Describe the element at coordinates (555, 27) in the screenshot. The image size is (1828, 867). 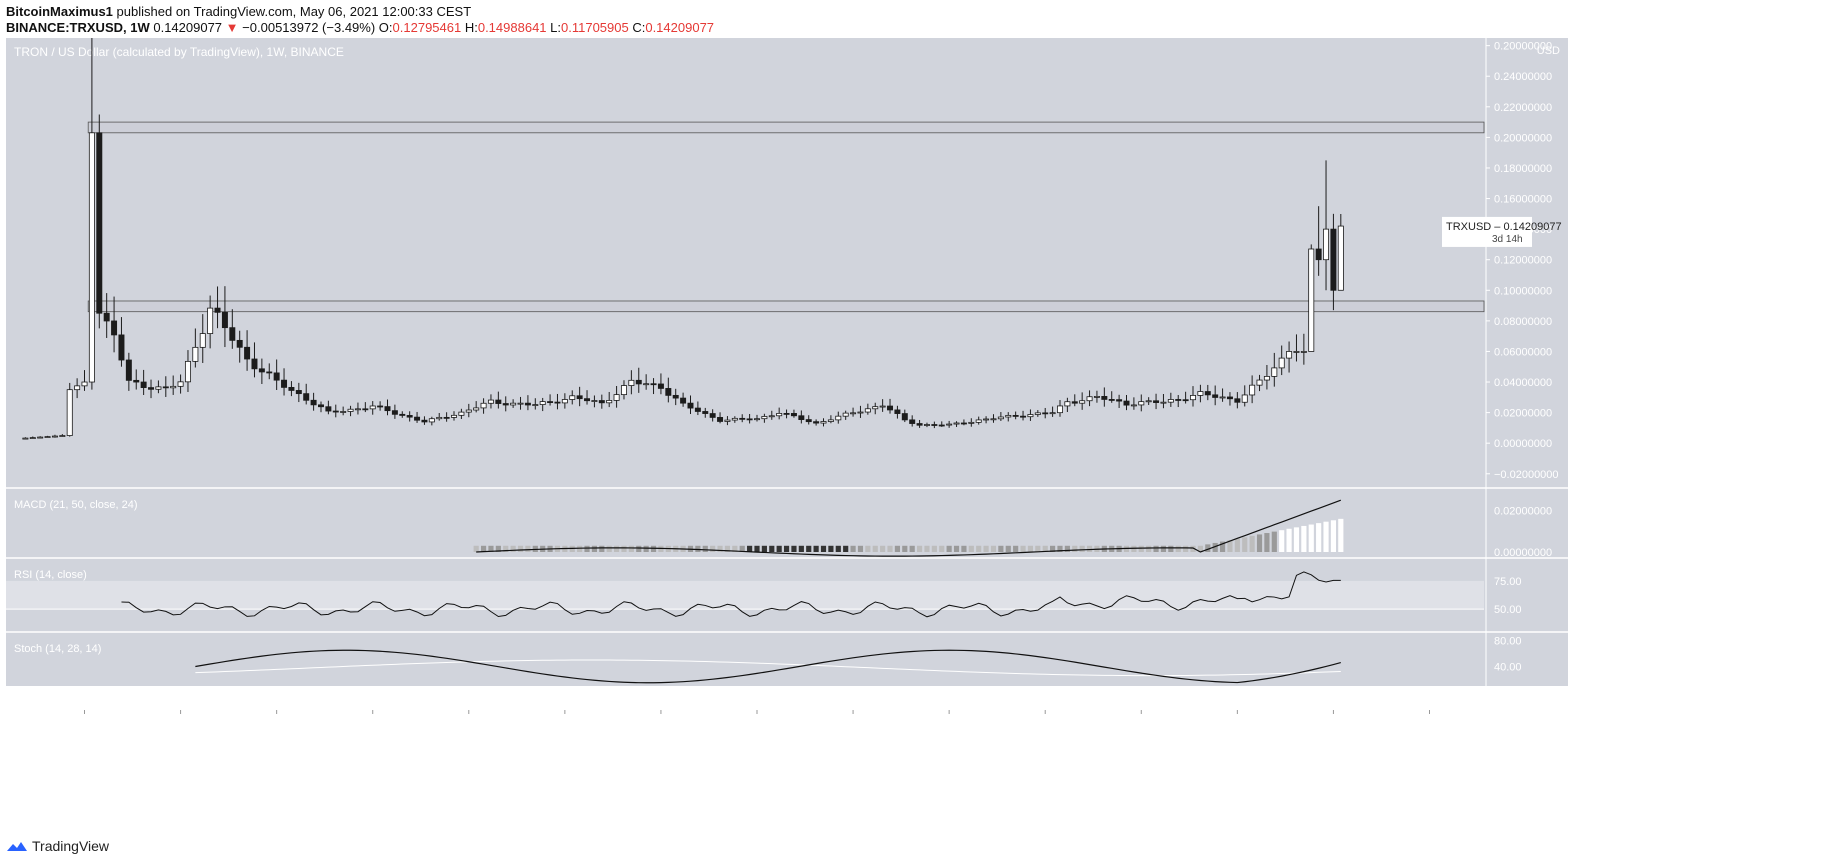
I see `low-label: L:` at that location.